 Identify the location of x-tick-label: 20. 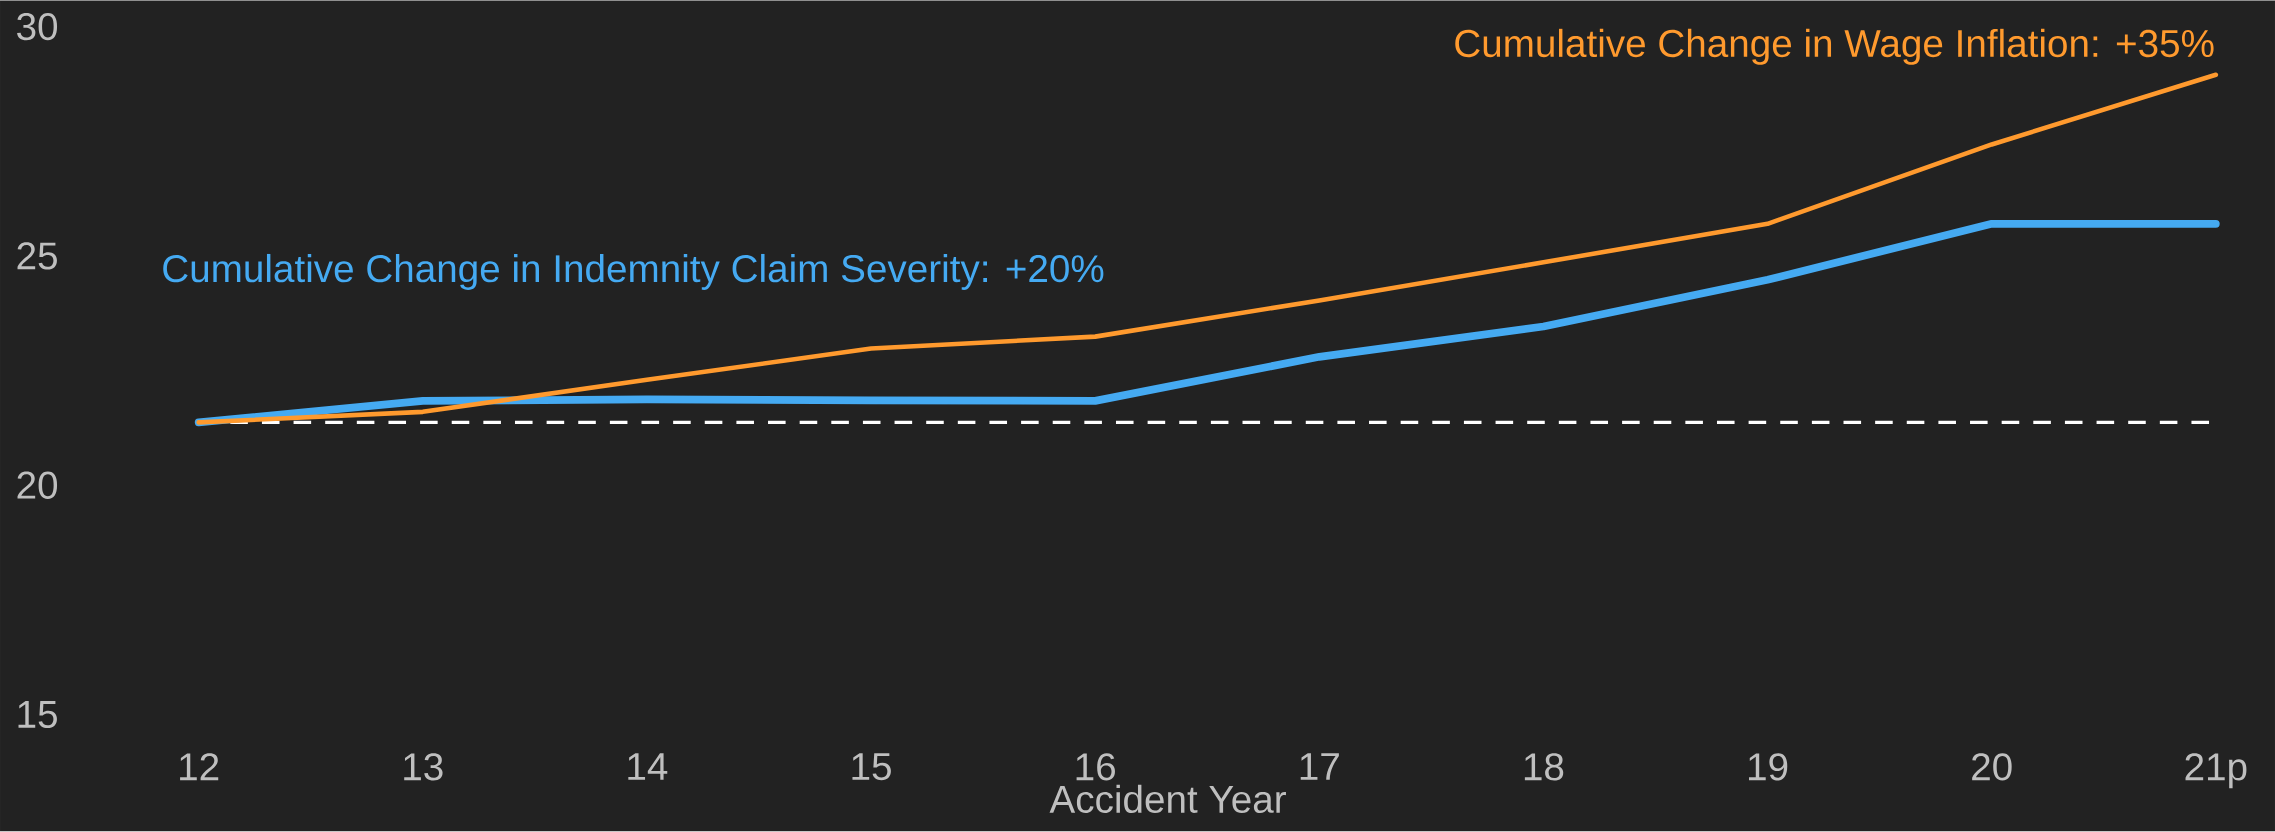
(1992, 767).